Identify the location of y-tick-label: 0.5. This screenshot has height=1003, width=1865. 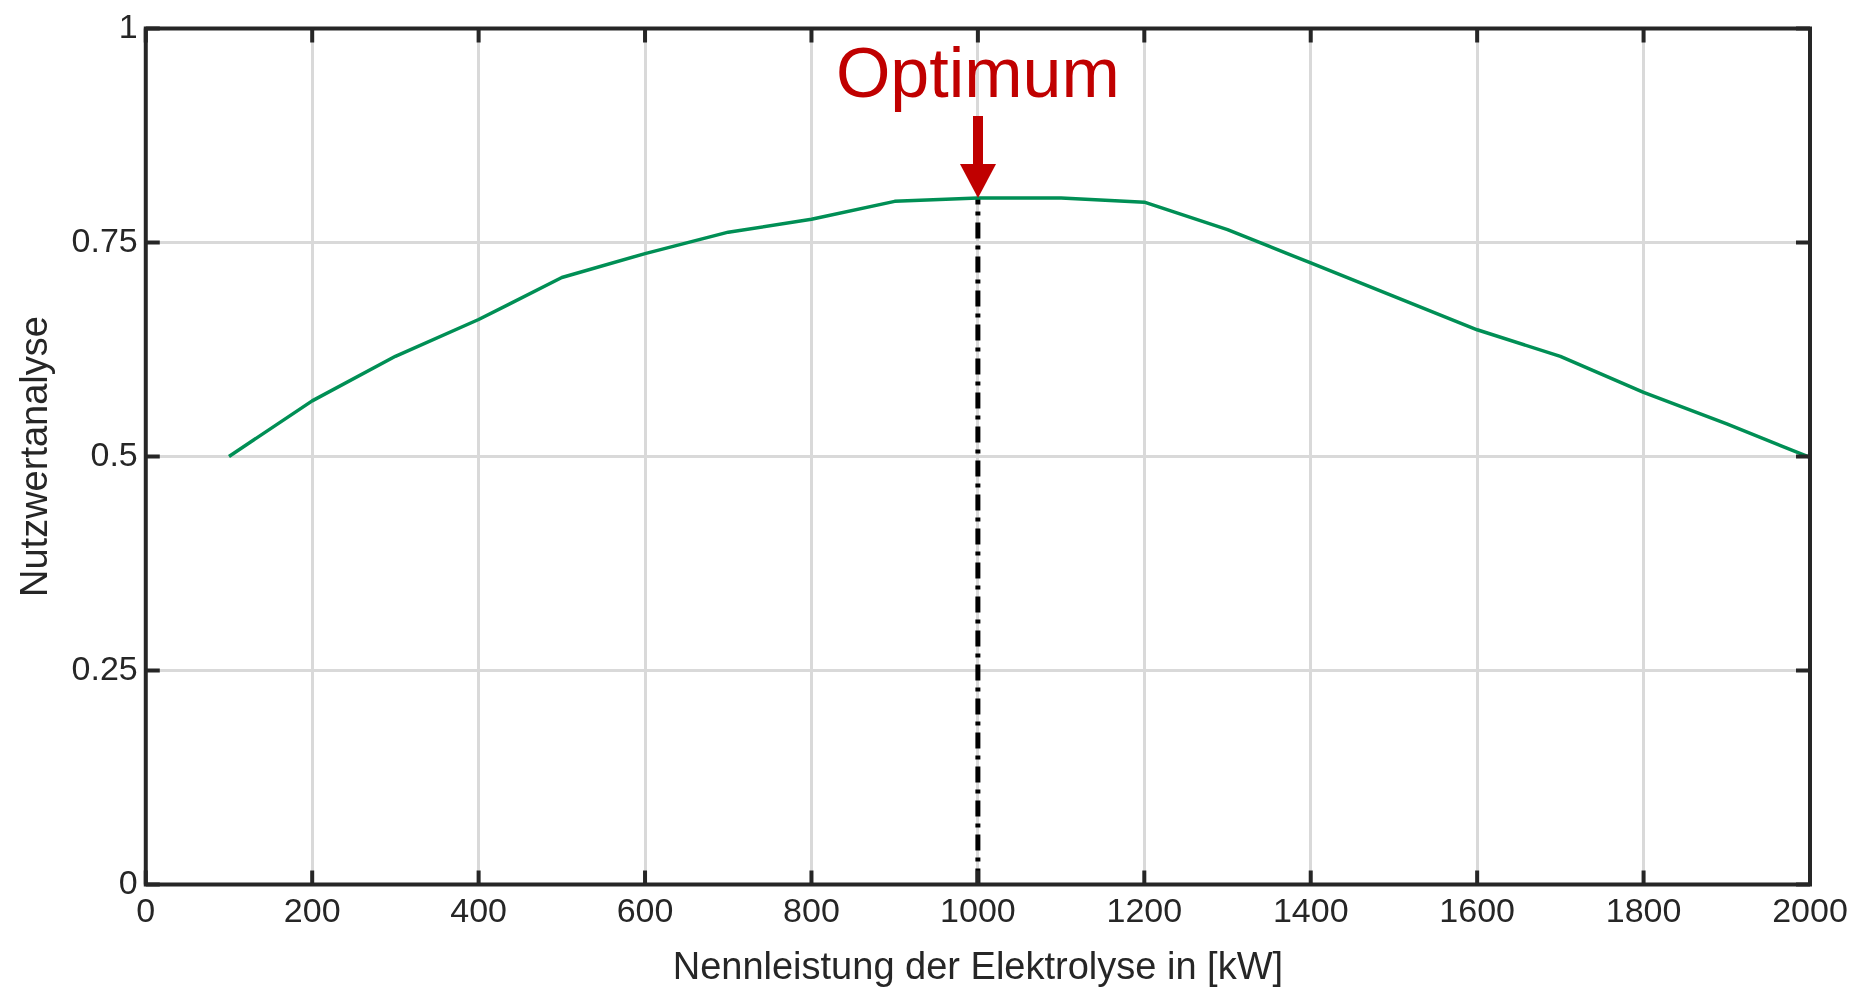
(114, 453).